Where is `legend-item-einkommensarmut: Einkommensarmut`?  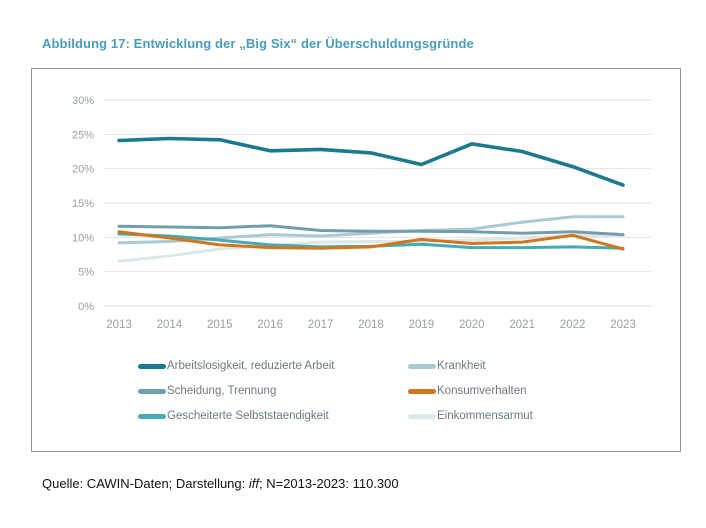 legend-item-einkommensarmut: Einkommensarmut is located at coordinates (470, 416).